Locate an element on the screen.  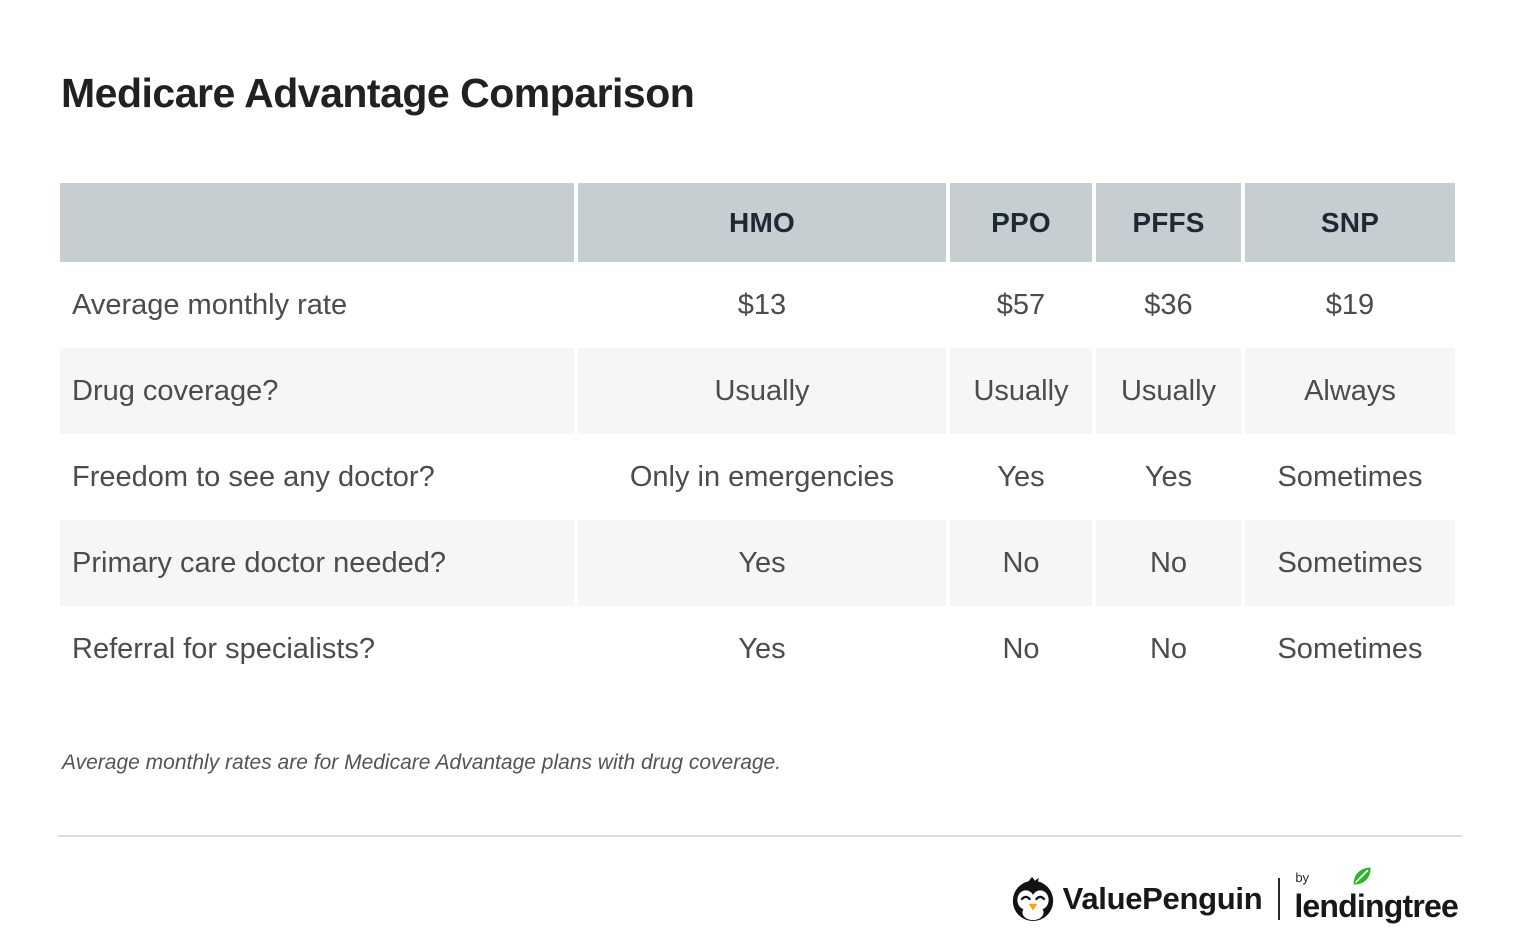
cell-pffs: Yes is located at coordinates (1168, 476).